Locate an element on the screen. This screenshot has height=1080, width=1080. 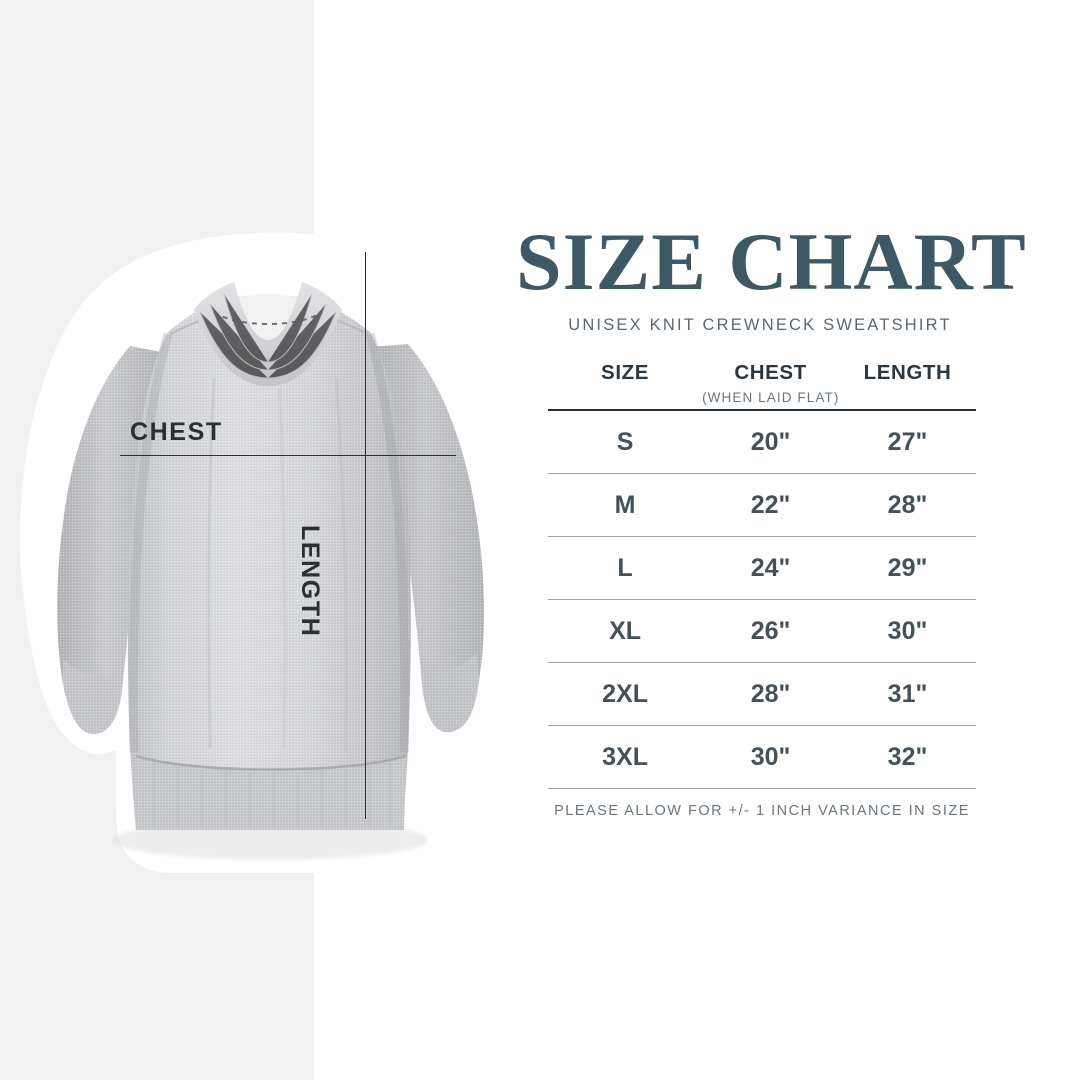
cell-chest: 20" is located at coordinates (771, 442).